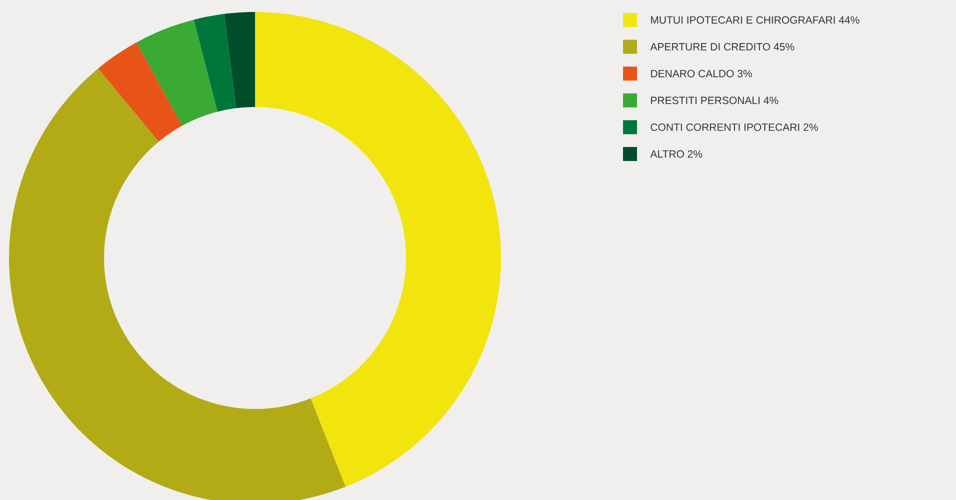  Describe the element at coordinates (755, 20) in the screenshot. I see `legend-label: MUTUI IPOTECARI E CHIROGRAFARI 44%` at that location.